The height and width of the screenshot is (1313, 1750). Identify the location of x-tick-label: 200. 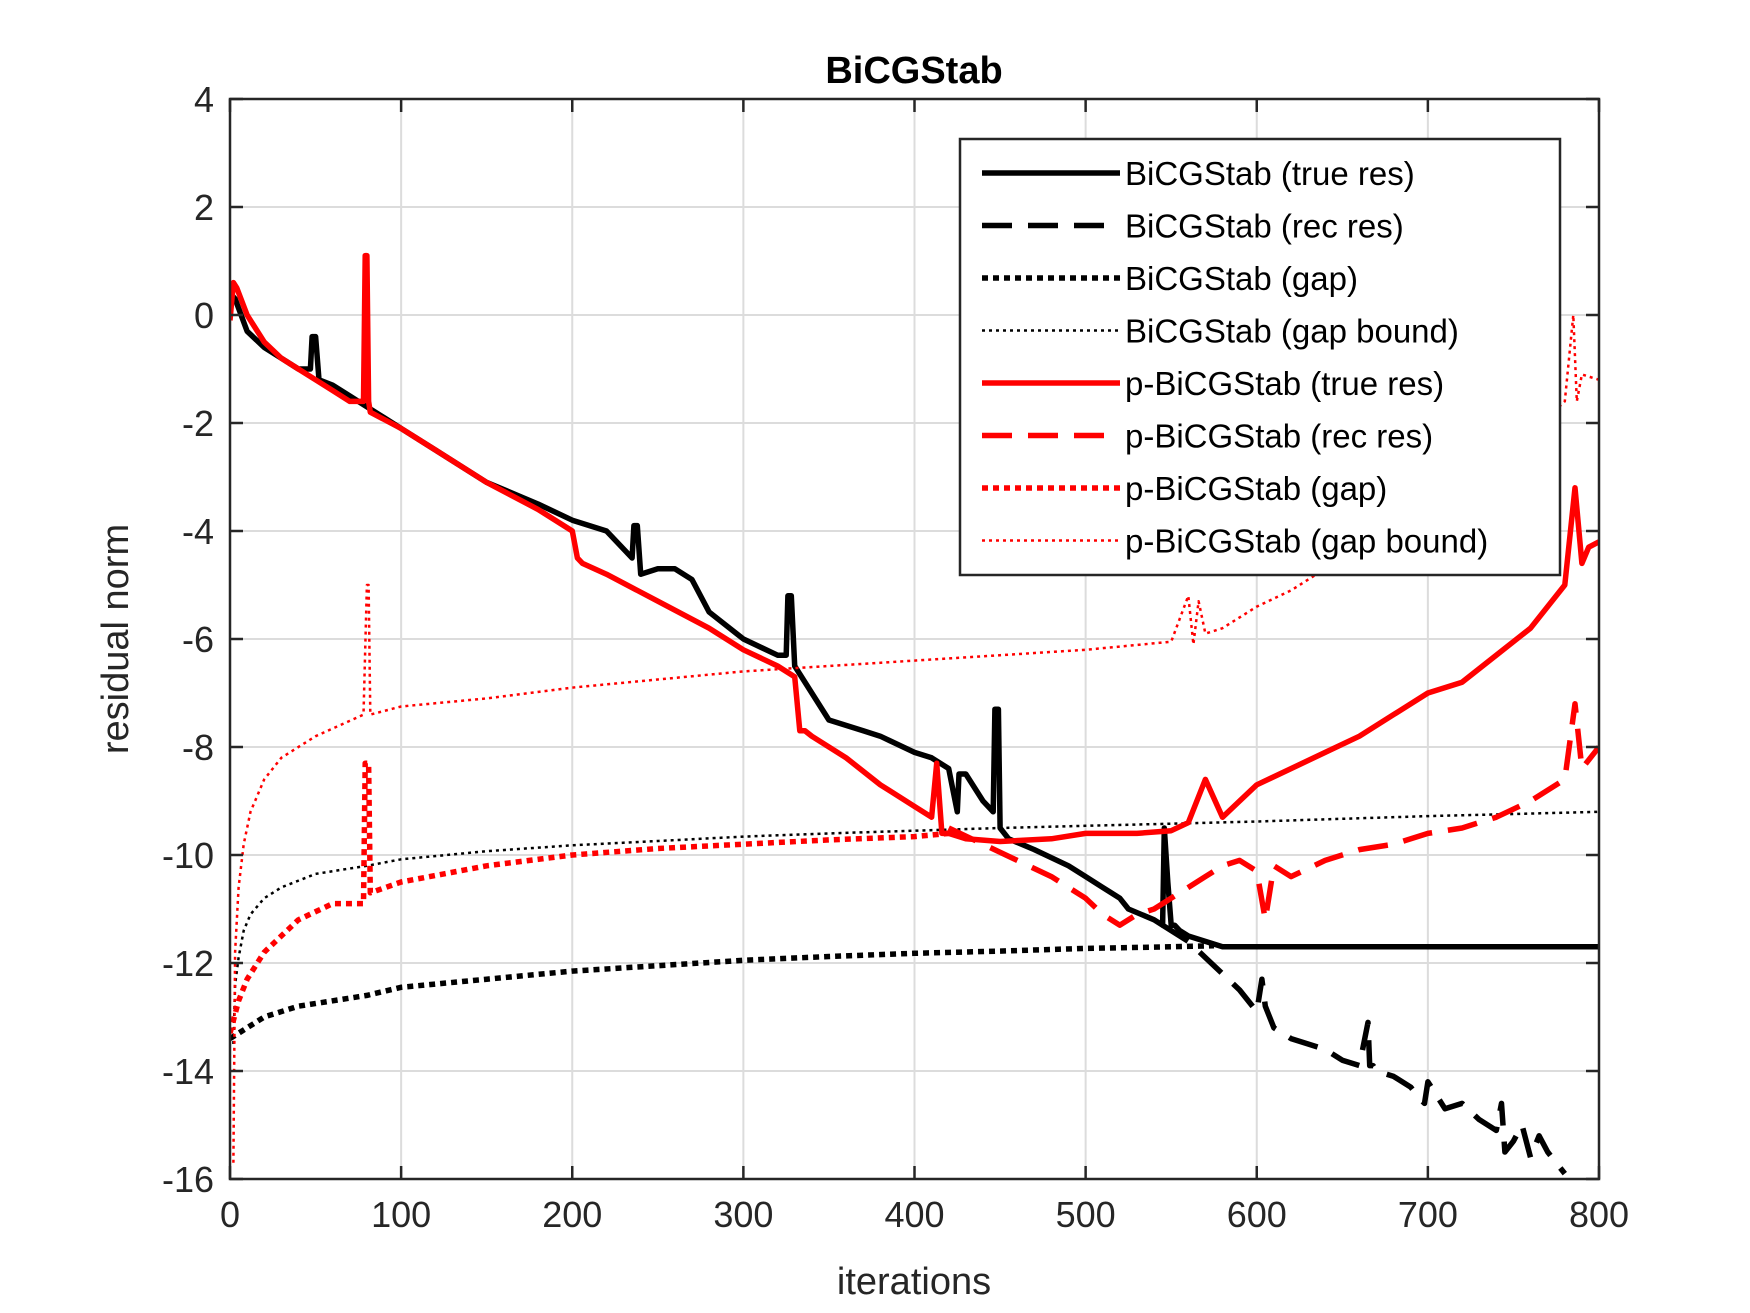
(572, 1214).